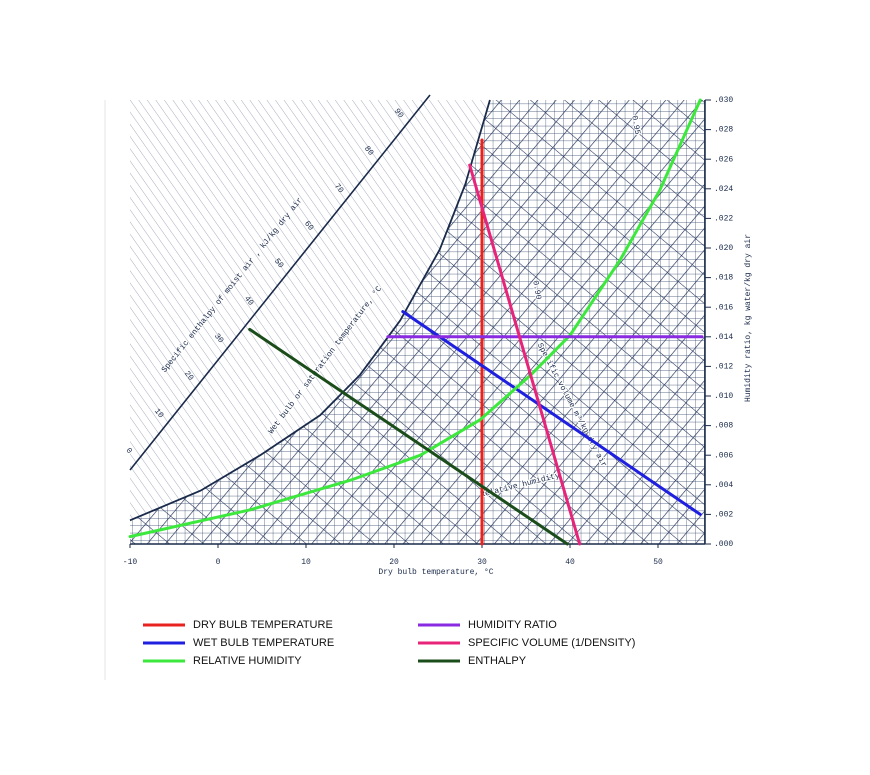 The width and height of the screenshot is (870, 775). I want to click on y2-tick-label: .014, so click(723, 337).